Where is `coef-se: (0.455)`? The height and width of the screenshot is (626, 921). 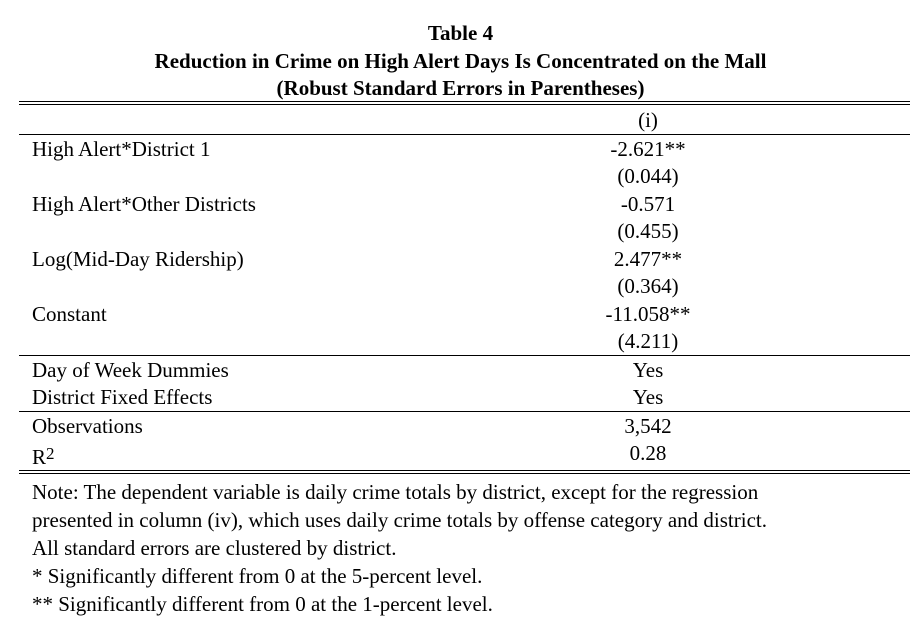
coef-se: (0.455) is located at coordinates (648, 231).